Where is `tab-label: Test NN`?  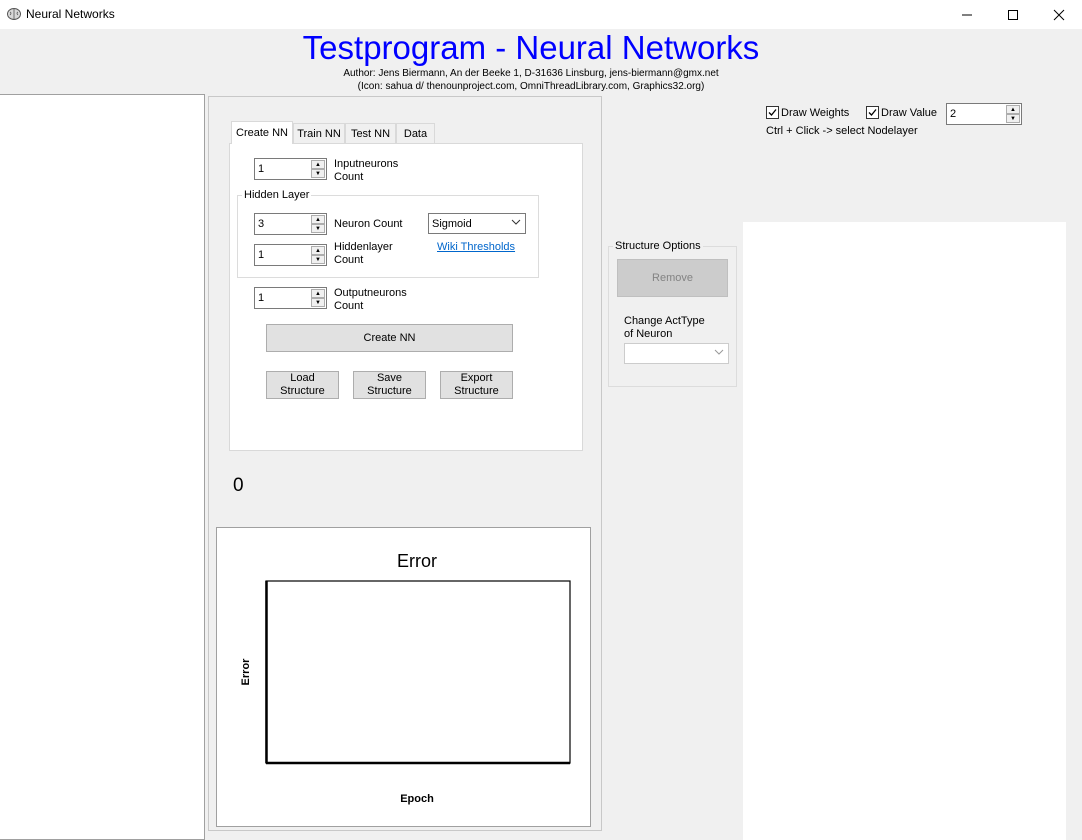
tab-label: Test NN is located at coordinates (370, 134).